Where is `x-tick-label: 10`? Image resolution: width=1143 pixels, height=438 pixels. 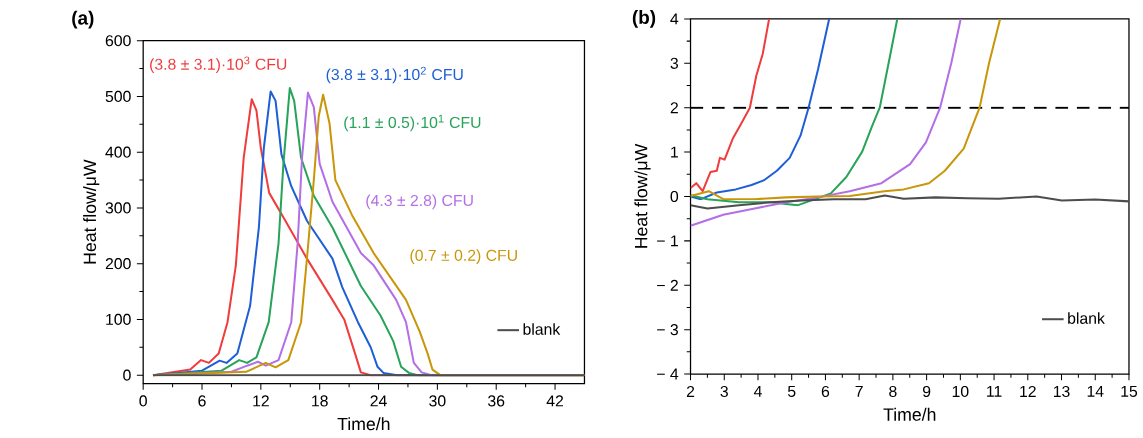
x-tick-label: 10 is located at coordinates (960, 391).